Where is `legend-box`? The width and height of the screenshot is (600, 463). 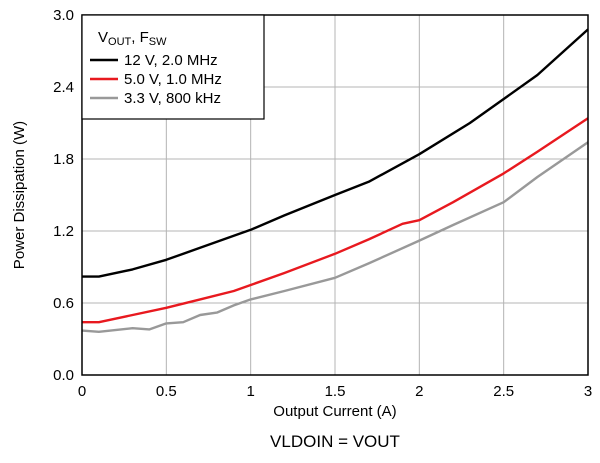 legend-box is located at coordinates (173, 67).